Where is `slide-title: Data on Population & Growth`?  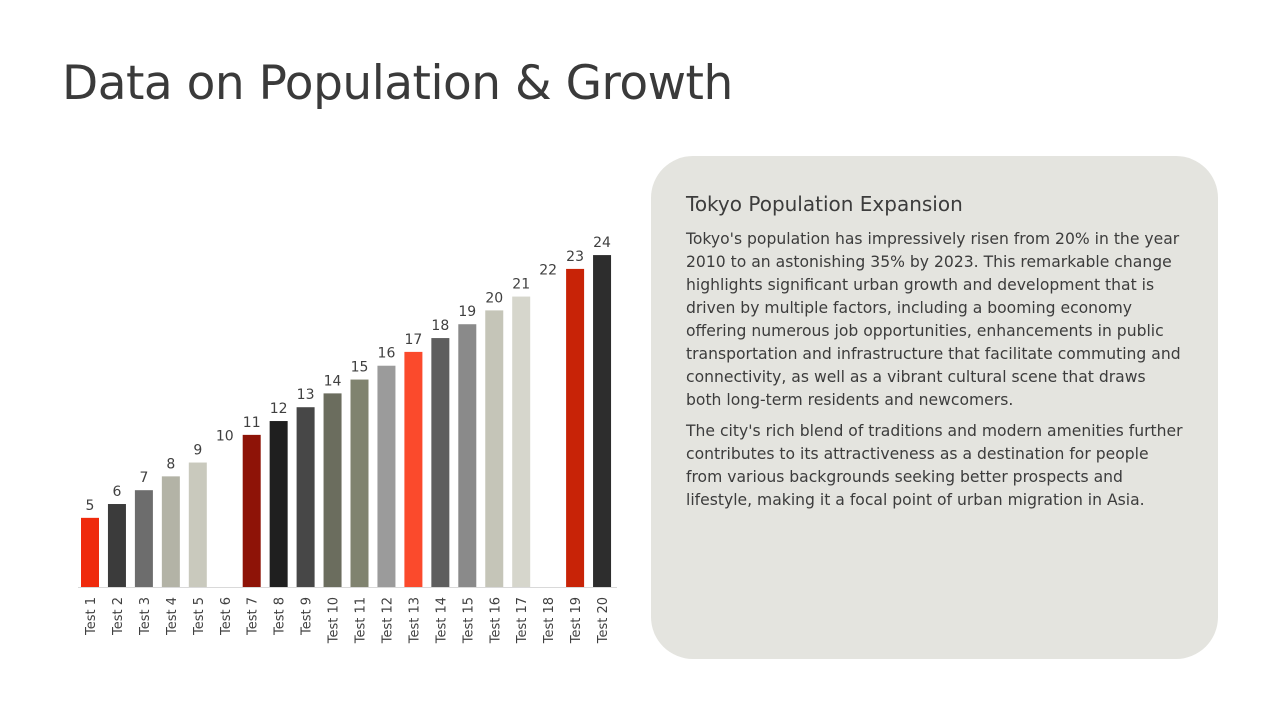
slide-title: Data on Population & Growth is located at coordinates (397, 83).